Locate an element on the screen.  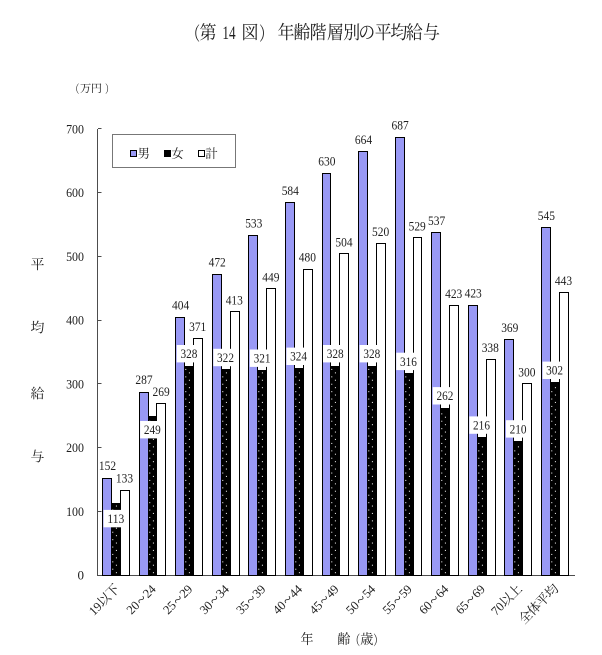
svg-text: 0 is located at coordinates (81, 575).